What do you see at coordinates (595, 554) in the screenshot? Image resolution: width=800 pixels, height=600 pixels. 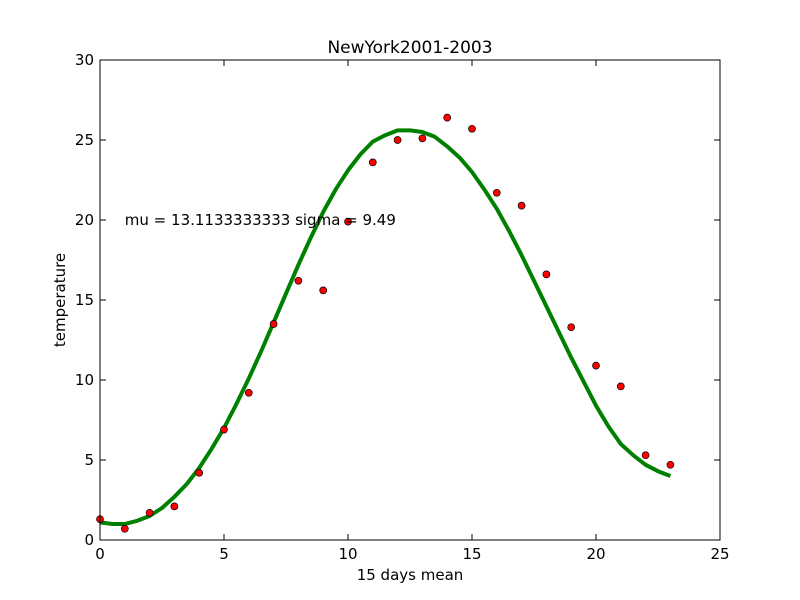 I see `x-tick-label: 20` at bounding box center [595, 554].